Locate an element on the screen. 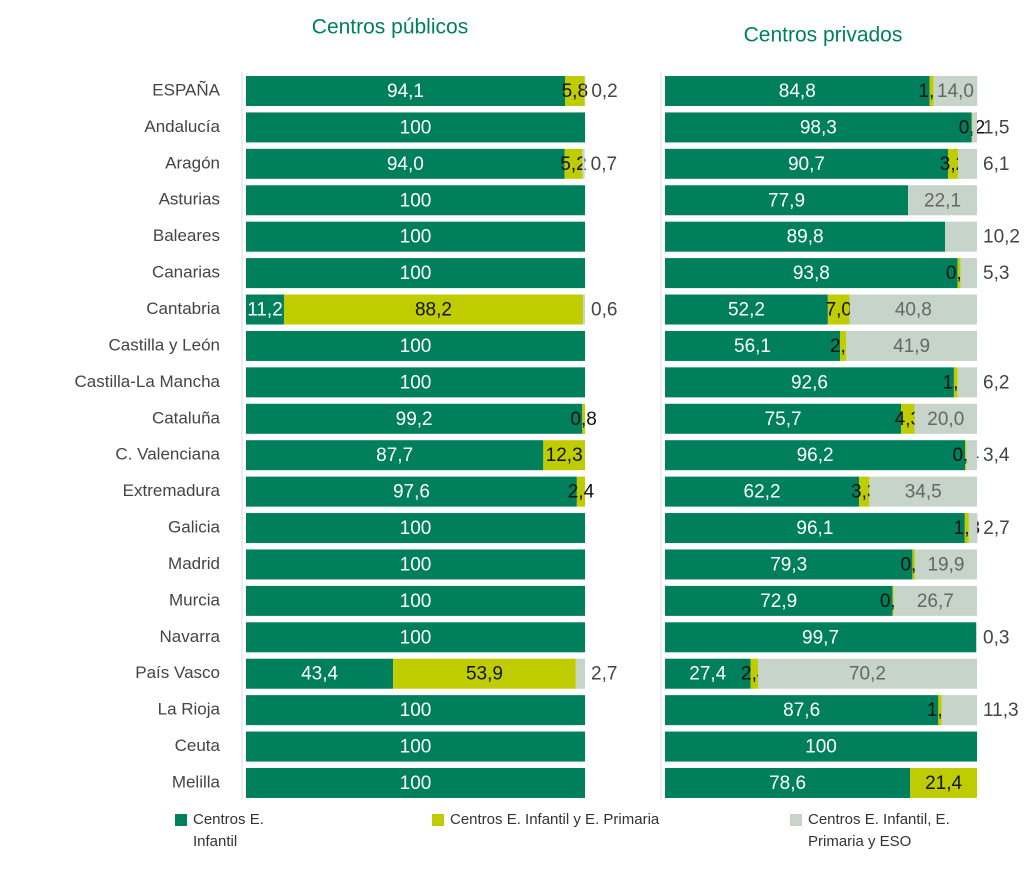 The height and width of the screenshot is (883, 1028). category-label: Cantabria is located at coordinates (183, 308).